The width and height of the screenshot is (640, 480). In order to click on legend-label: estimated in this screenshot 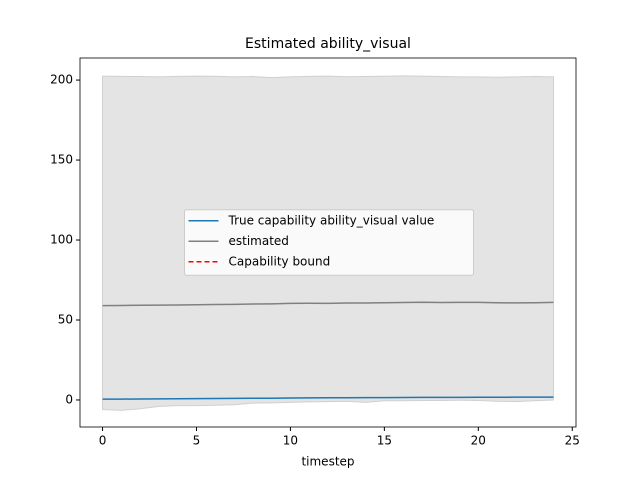, I will do `click(259, 241)`.